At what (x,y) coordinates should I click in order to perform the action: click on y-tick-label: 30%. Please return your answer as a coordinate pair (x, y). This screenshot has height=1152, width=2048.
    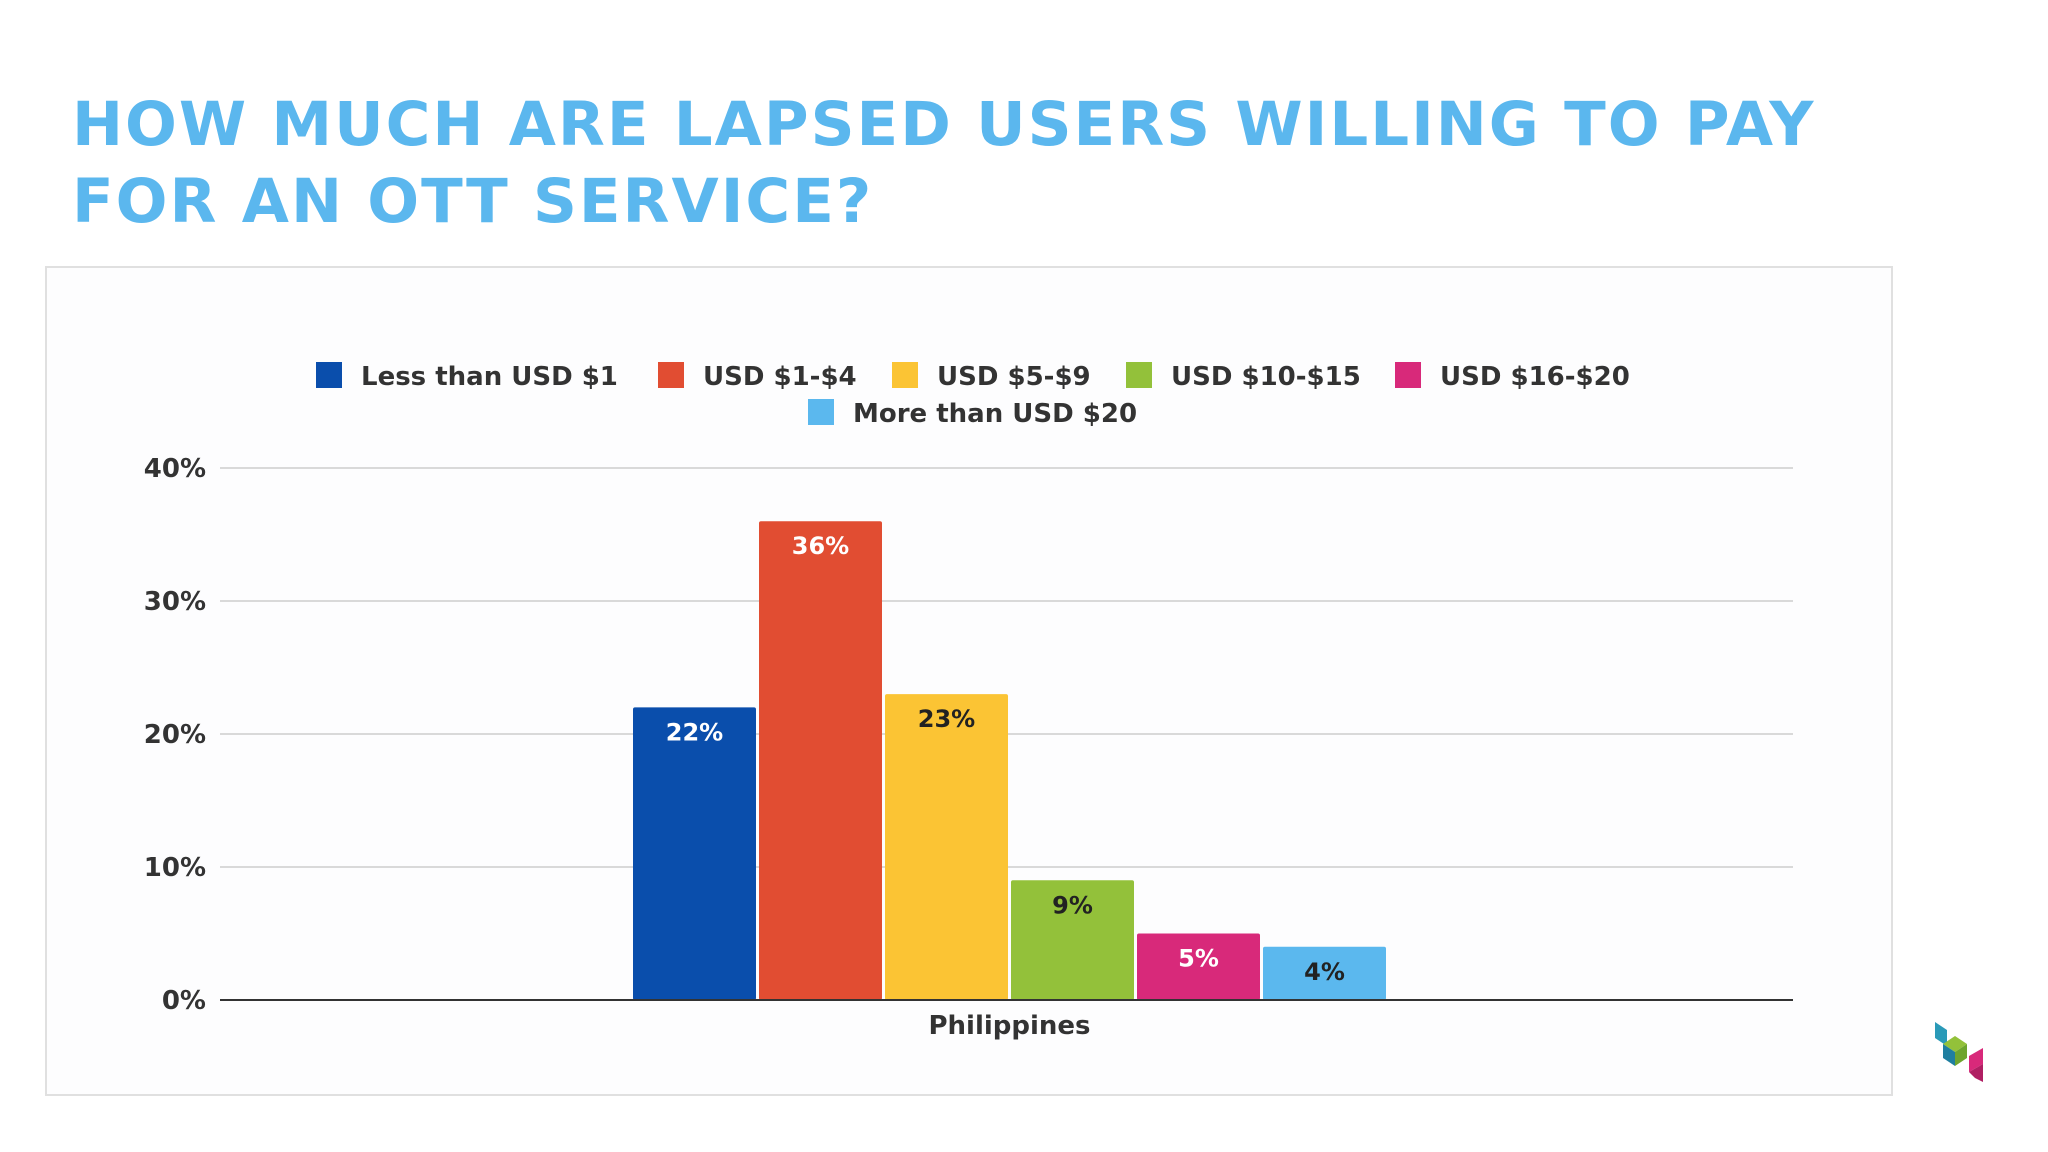
    Looking at the image, I should click on (175, 602).